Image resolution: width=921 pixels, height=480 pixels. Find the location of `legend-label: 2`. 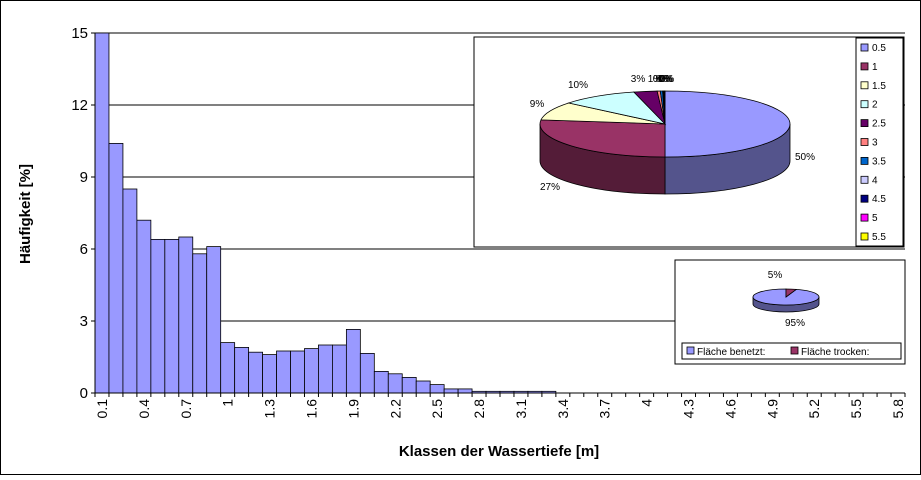

legend-label: 2 is located at coordinates (875, 105).